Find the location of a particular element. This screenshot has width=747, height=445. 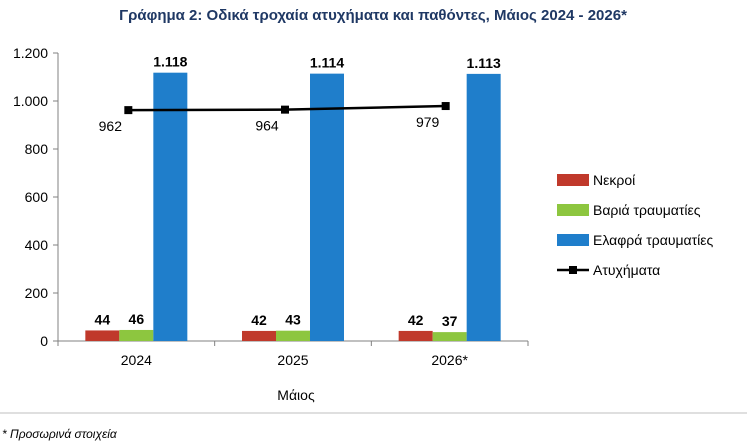

legend-label: Νεκροί is located at coordinates (614, 180).